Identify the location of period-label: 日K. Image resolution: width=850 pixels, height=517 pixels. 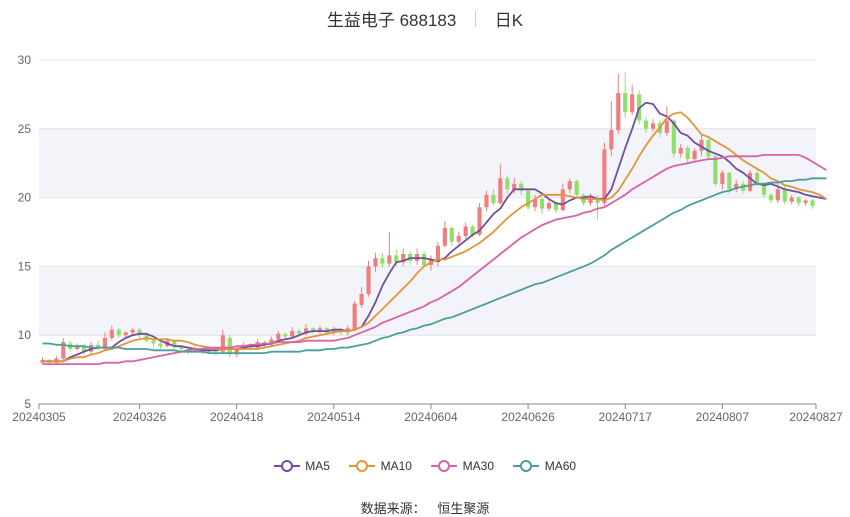
(509, 20).